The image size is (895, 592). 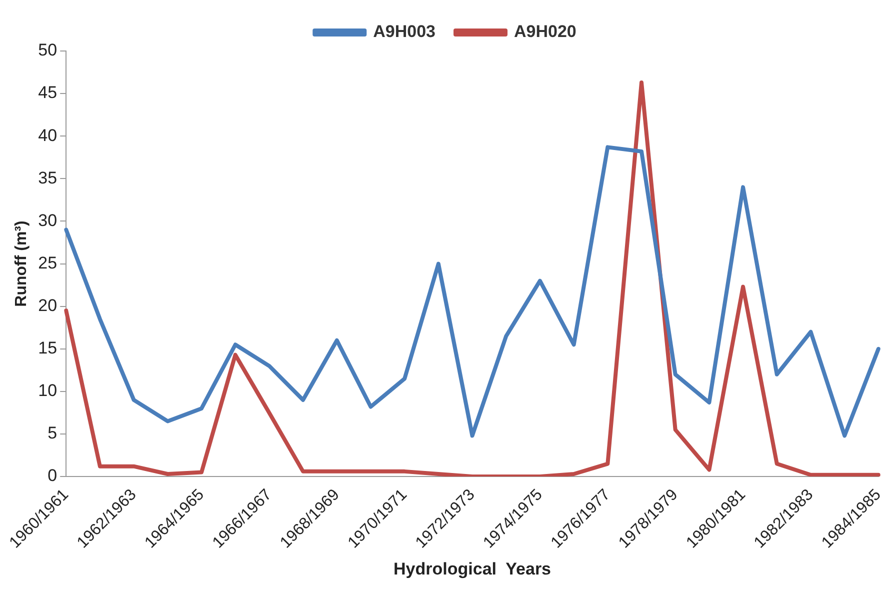 What do you see at coordinates (473, 568) in the screenshot?
I see `x-axis-title: Hydrological Years` at bounding box center [473, 568].